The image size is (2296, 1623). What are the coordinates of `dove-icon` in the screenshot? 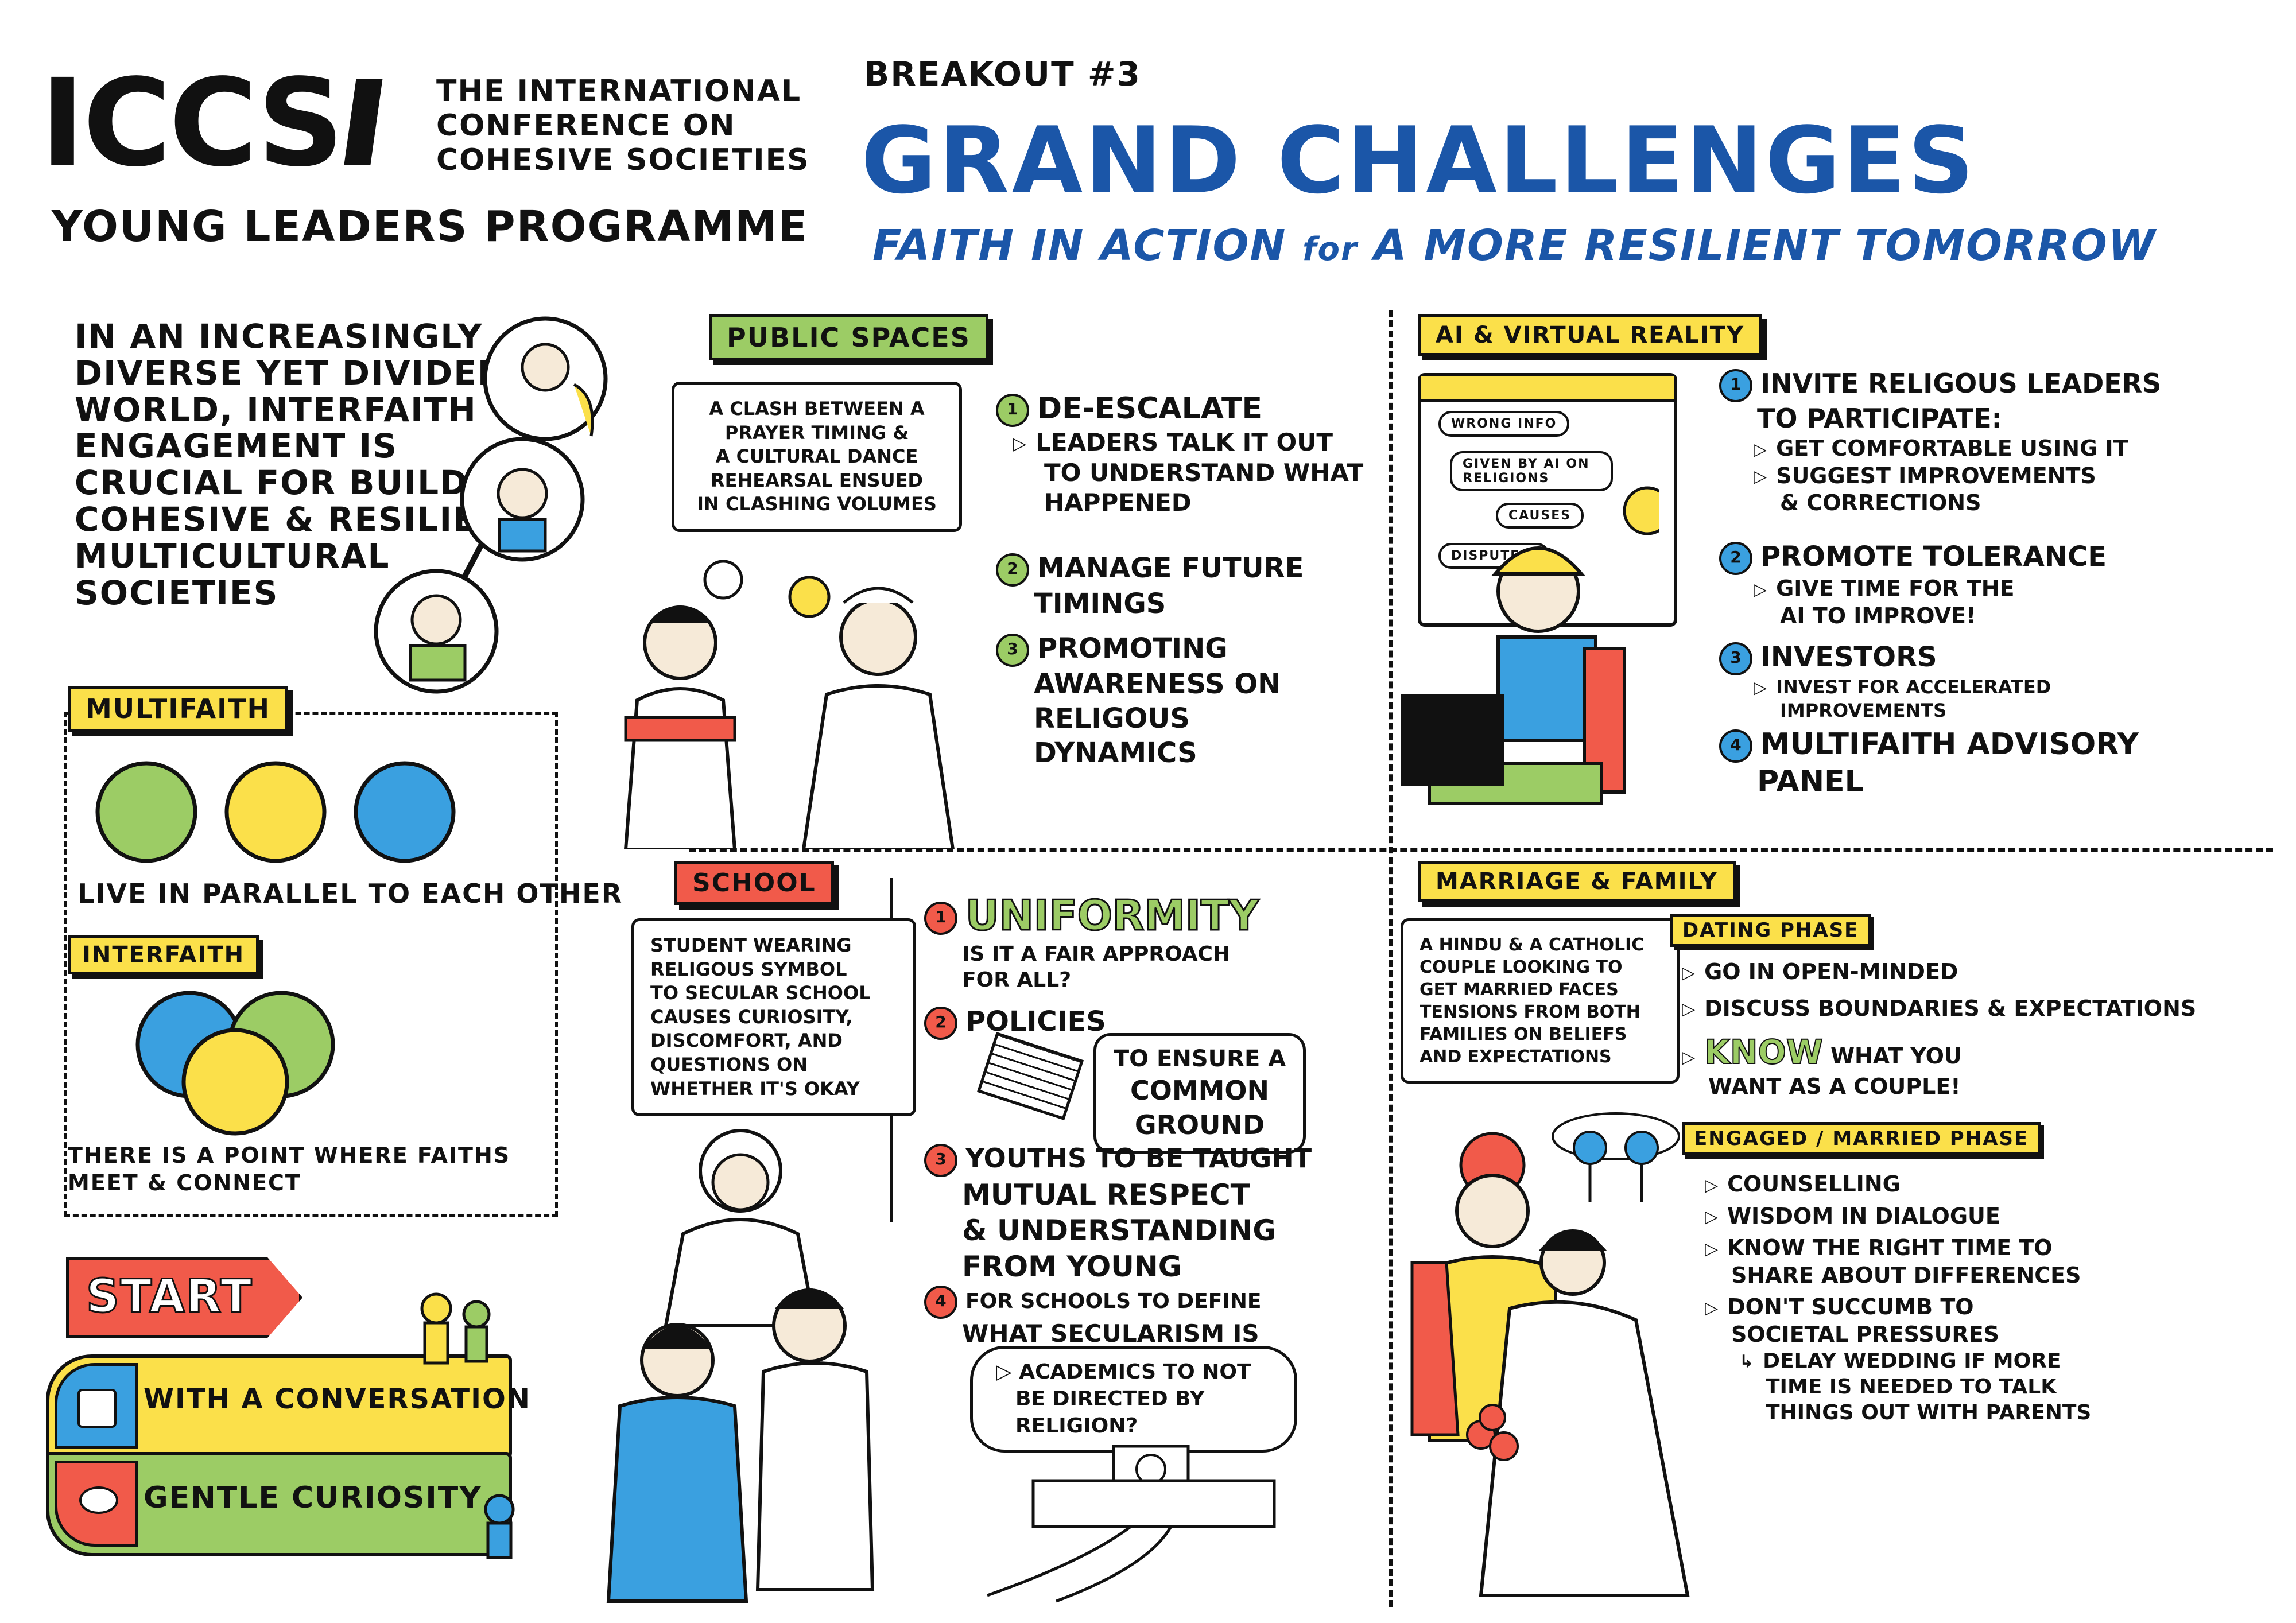 It's located at (96, 1504).